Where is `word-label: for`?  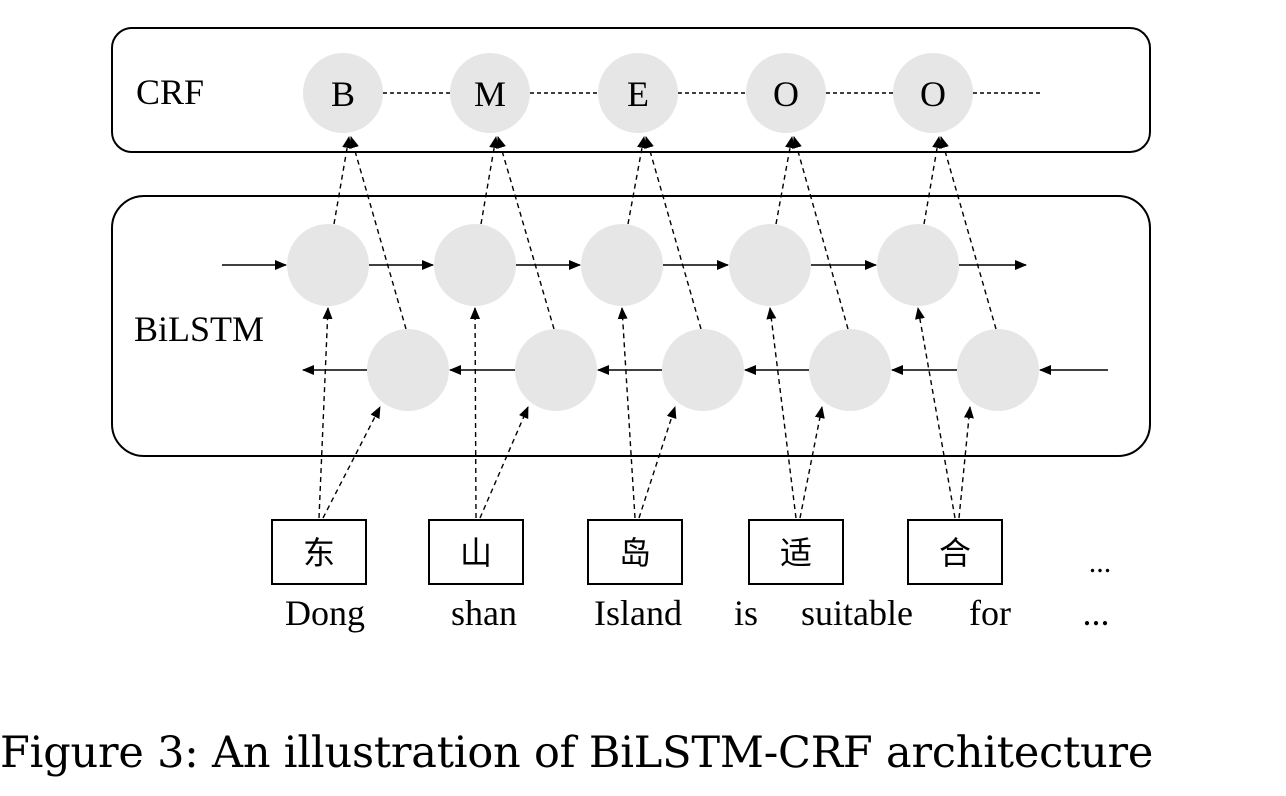
word-label: for is located at coordinates (990, 613).